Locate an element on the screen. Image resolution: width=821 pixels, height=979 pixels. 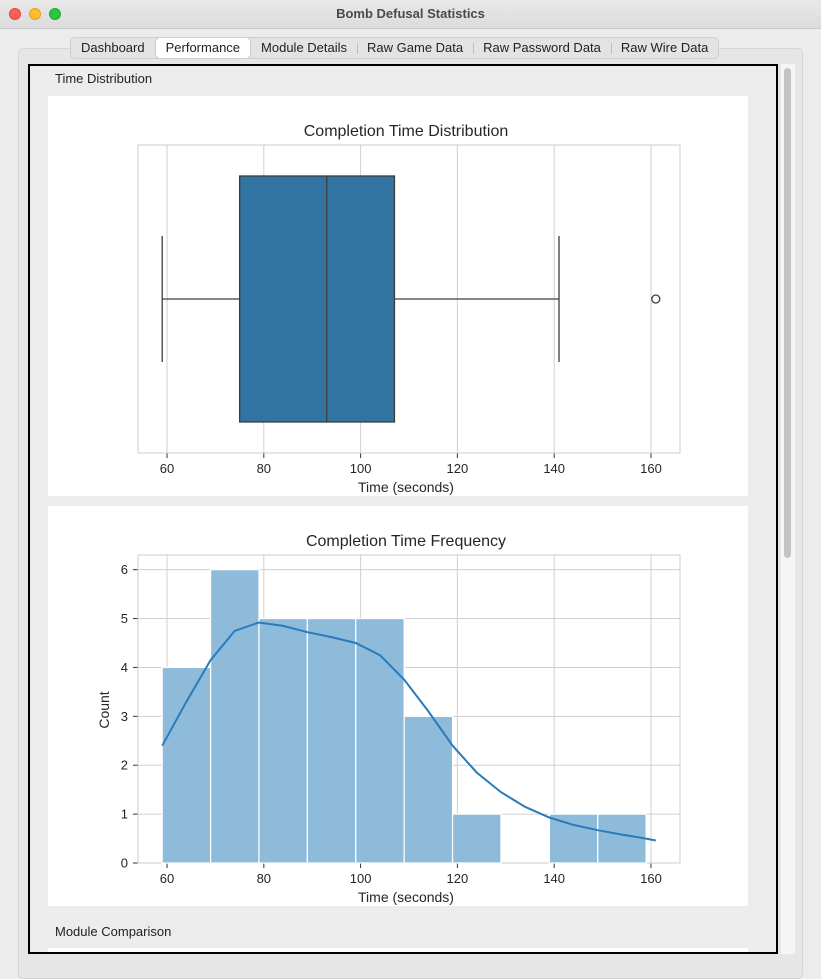
group-label-time-distribution: Time Distribution is located at coordinates (104, 78).